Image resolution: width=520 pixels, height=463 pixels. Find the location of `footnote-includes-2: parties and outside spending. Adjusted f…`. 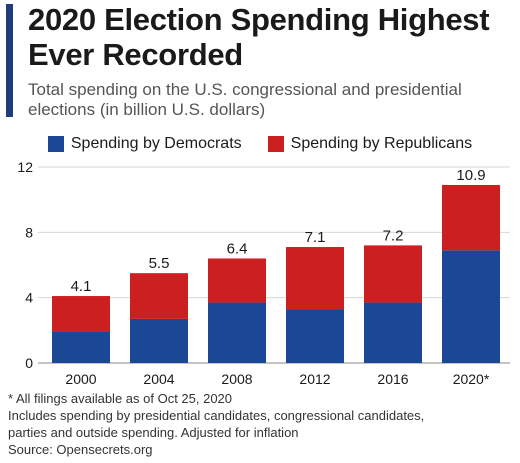

footnote-includes-2: parties and outside spending. Adjusted f… is located at coordinates (153, 432).